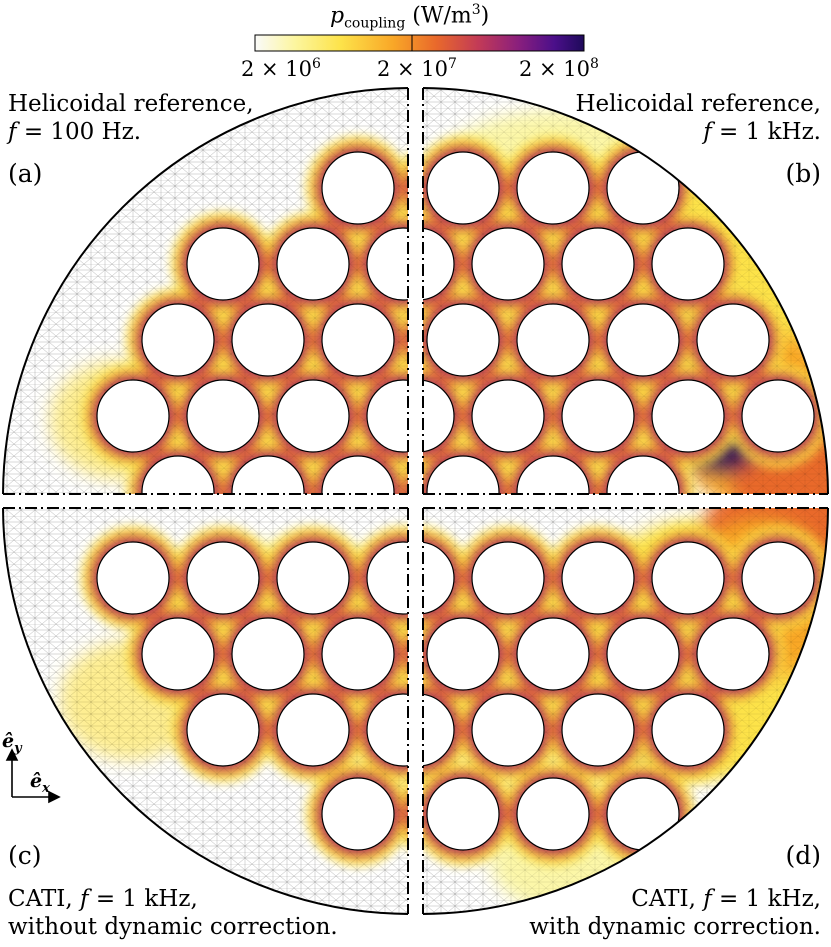 The height and width of the screenshot is (947, 831). I want to click on panel-c-tag: (c), so click(25, 855).